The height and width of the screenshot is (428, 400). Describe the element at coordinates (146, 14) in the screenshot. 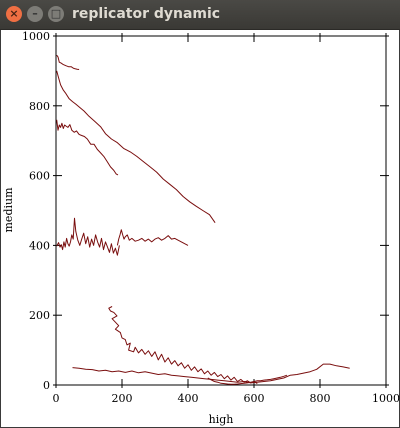

I see `window-title: replicator dynamic` at that location.